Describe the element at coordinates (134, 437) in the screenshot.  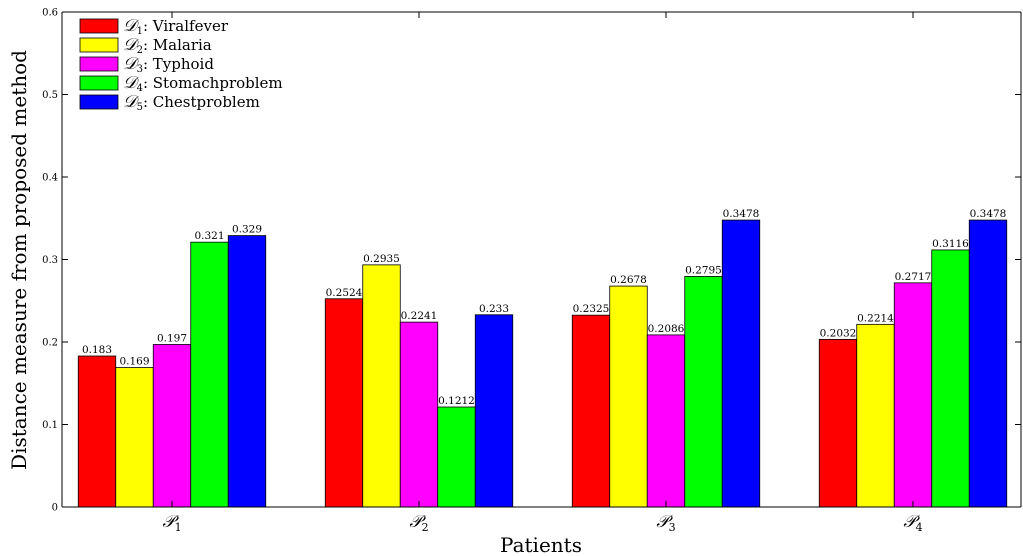
I see `bar-malaria-p1` at that location.